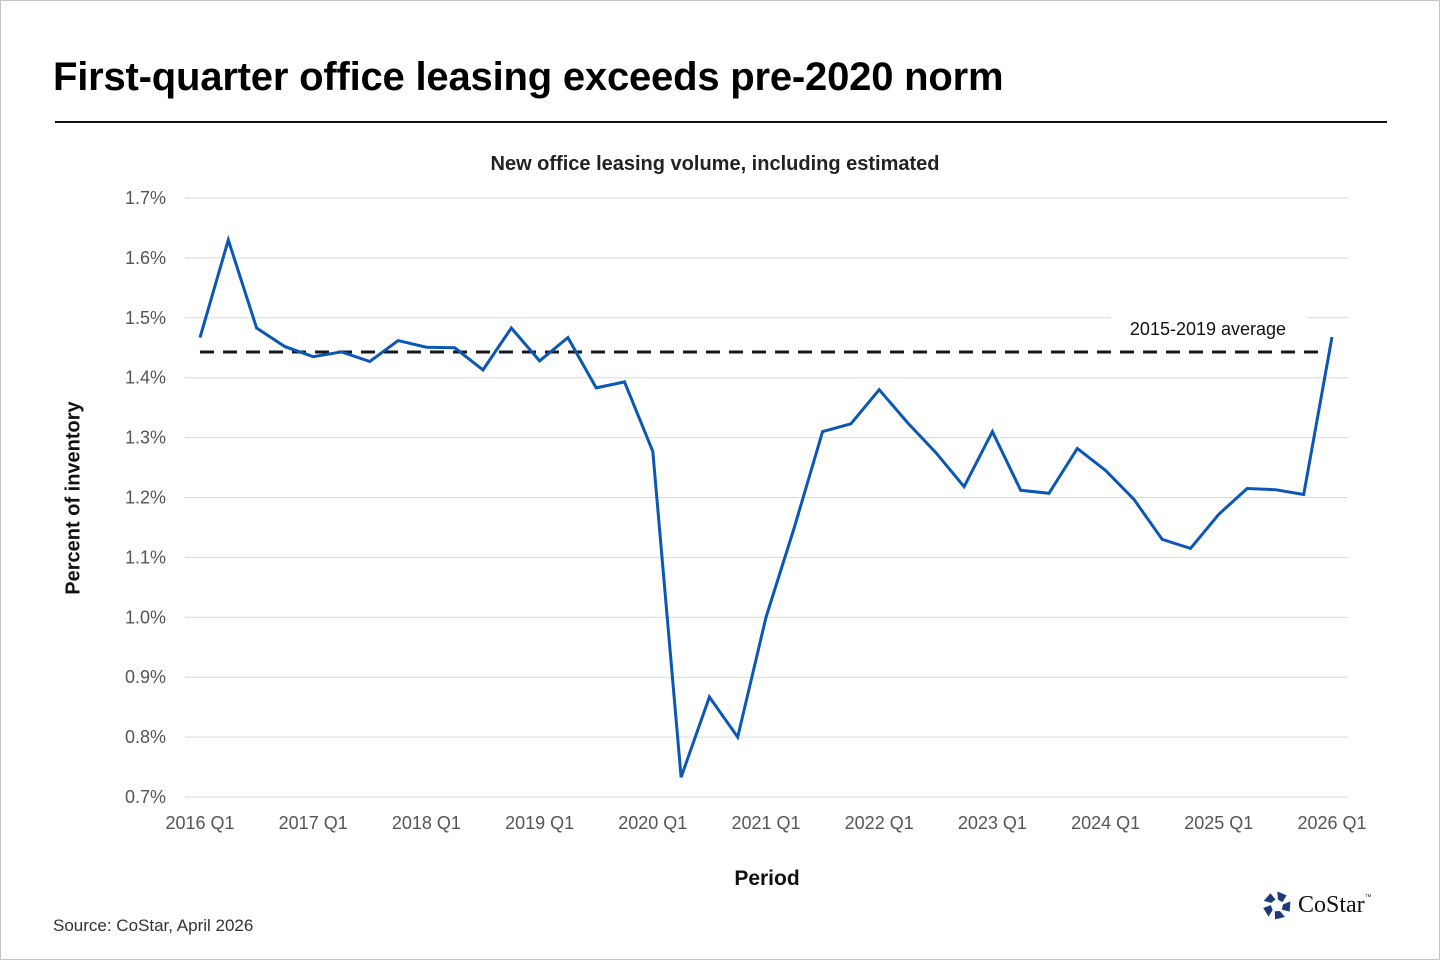  What do you see at coordinates (145, 557) in the screenshot?
I see `y-tick-label: 1.1%` at bounding box center [145, 557].